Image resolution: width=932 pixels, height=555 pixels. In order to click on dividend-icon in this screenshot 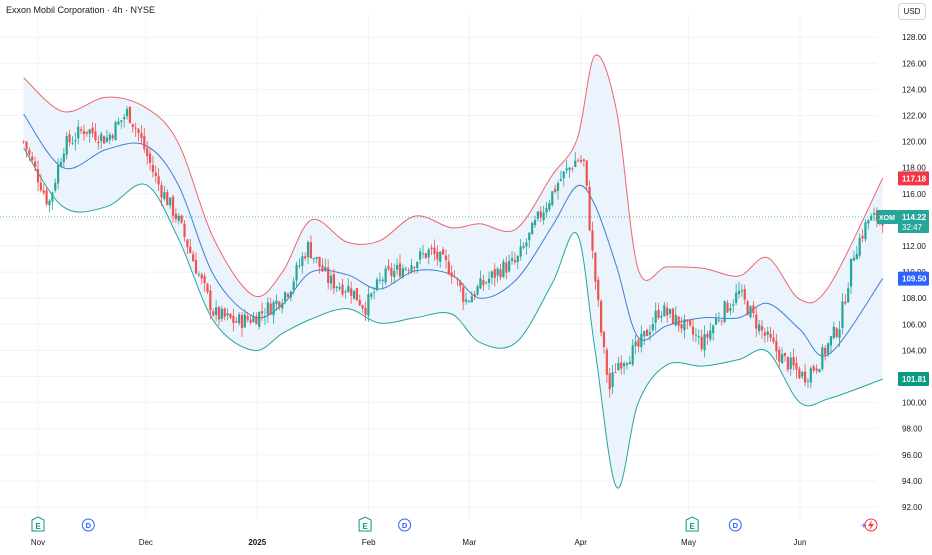, I will do `click(88, 525)`.